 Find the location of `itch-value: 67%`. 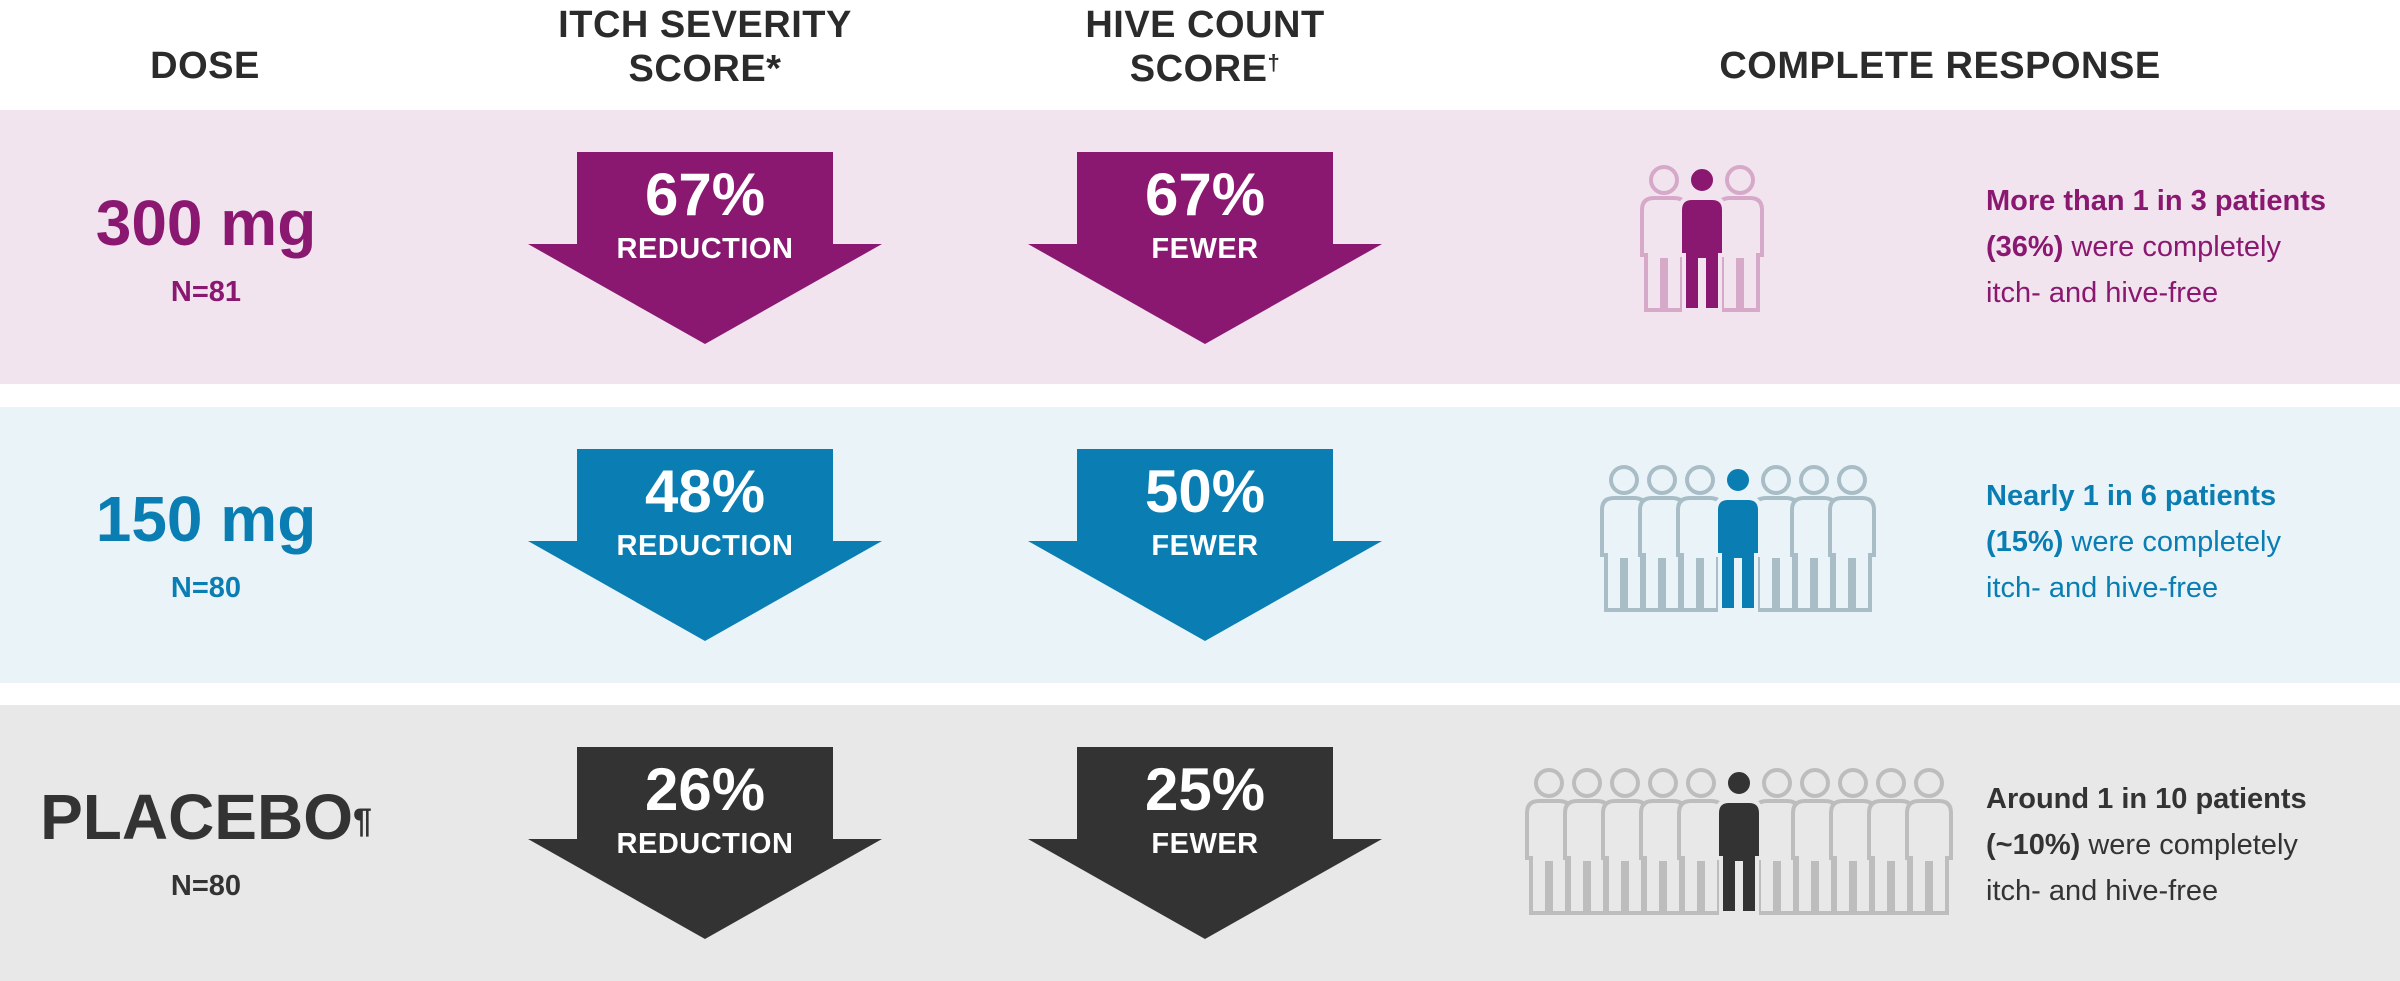

itch-value: 67% is located at coordinates (705, 194).